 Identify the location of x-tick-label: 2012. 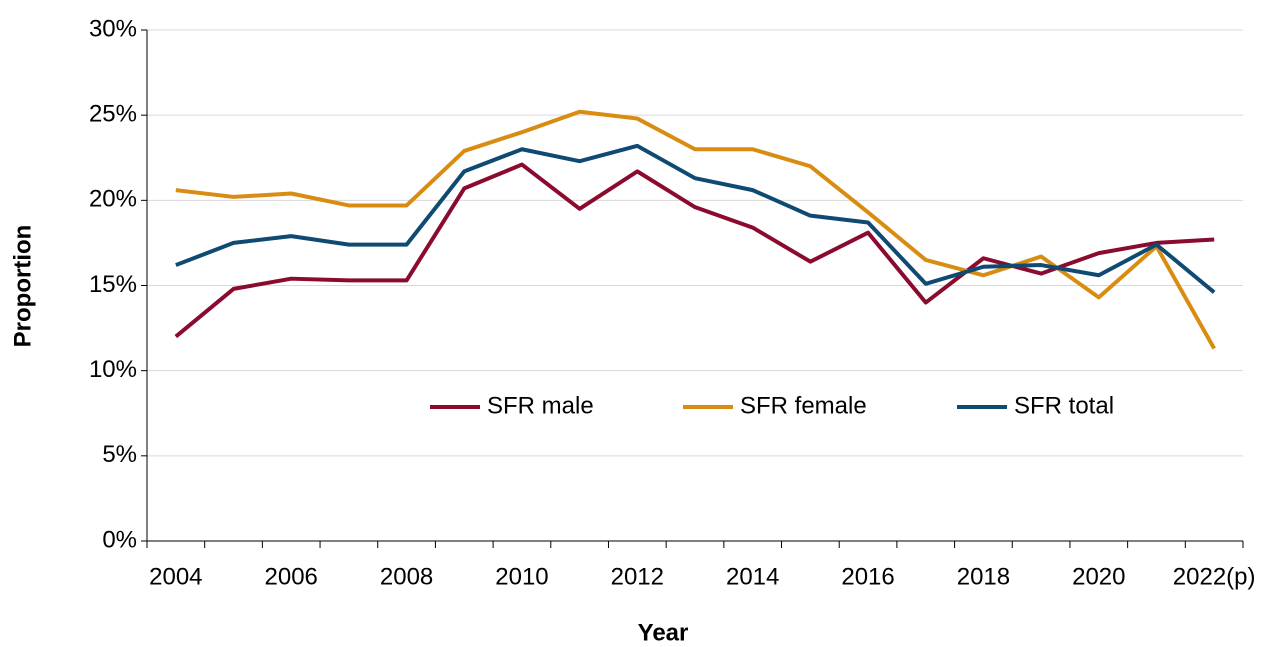
(637, 576).